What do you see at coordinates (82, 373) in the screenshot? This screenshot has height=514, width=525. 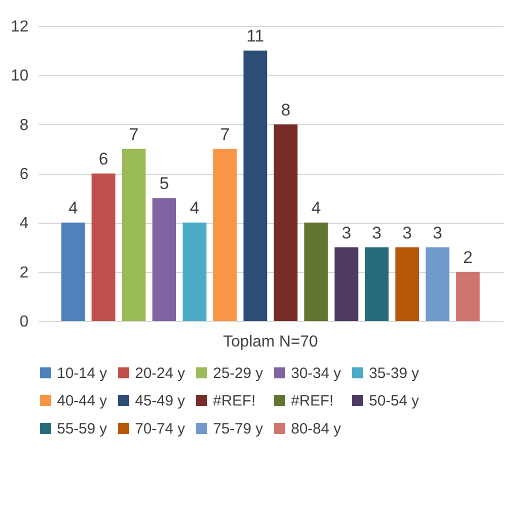 I see `legend-label: 10-14 y` at bounding box center [82, 373].